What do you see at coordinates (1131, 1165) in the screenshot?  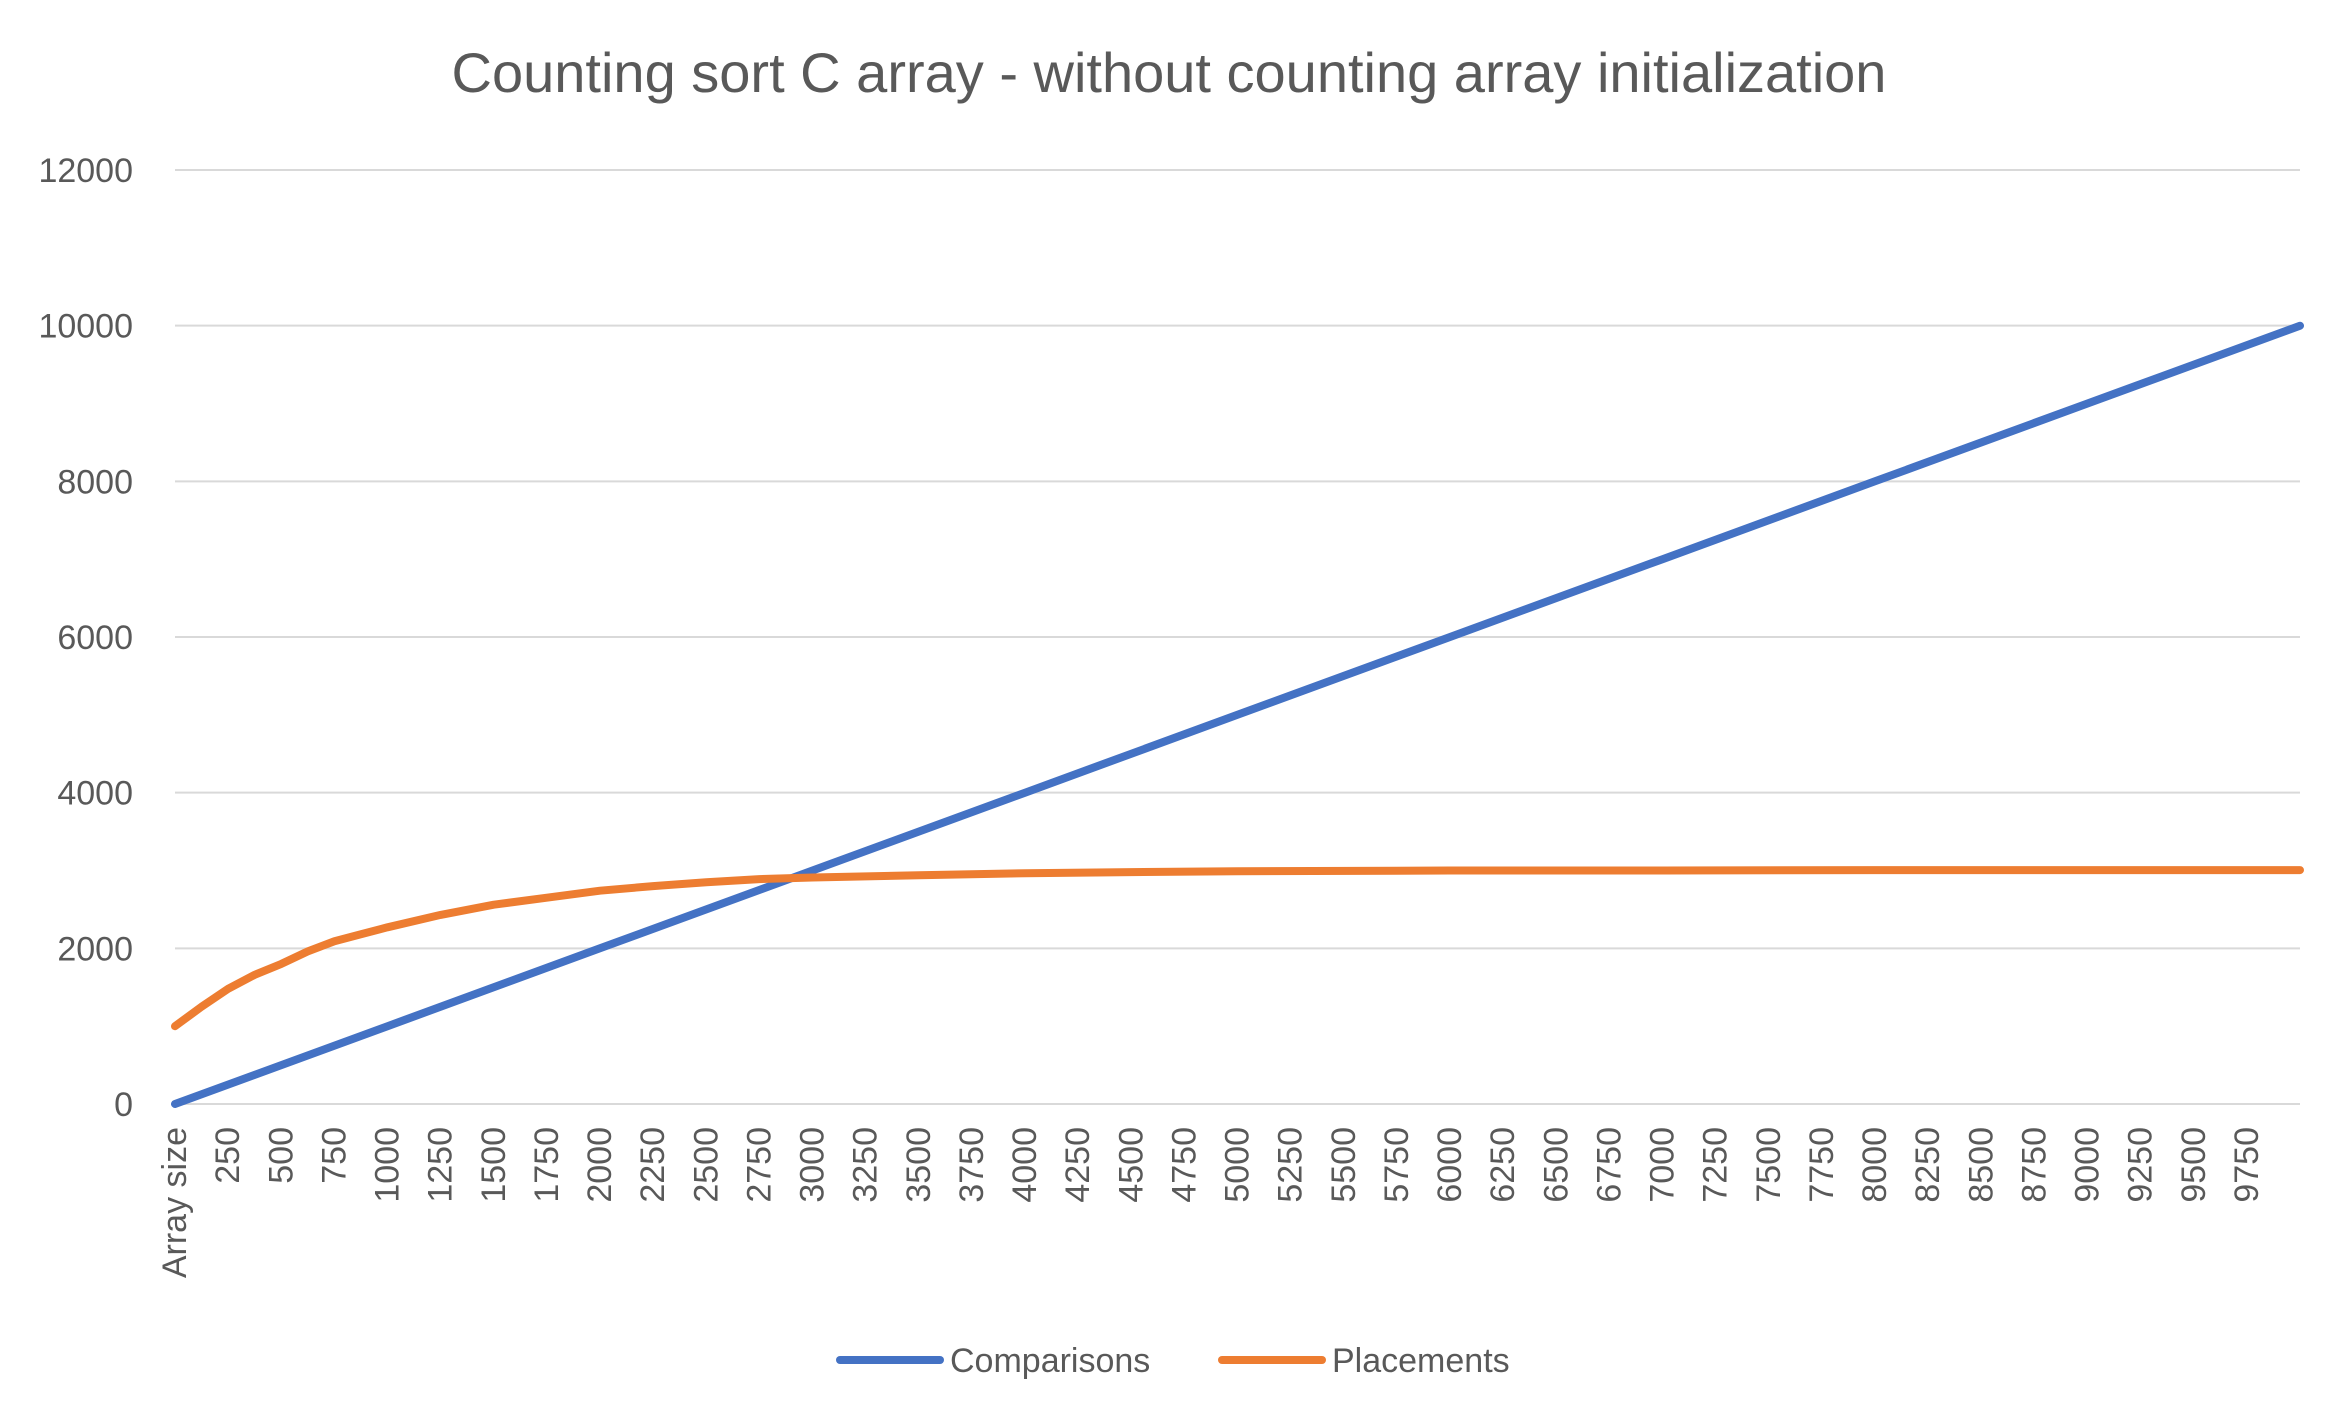 I see `x-tick-label: 4500` at bounding box center [1131, 1165].